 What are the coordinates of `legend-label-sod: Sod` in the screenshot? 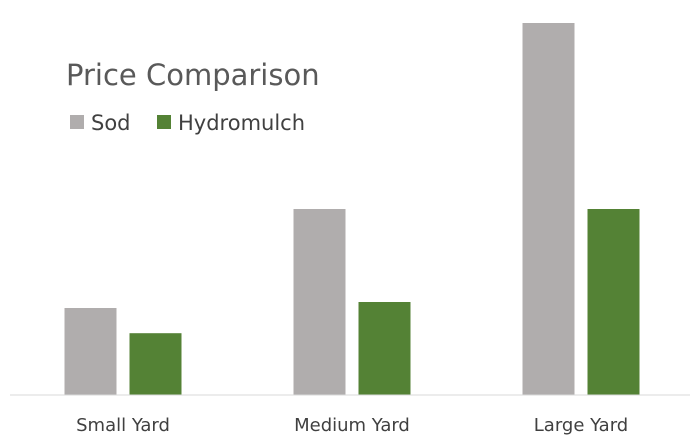 It's located at (111, 123).